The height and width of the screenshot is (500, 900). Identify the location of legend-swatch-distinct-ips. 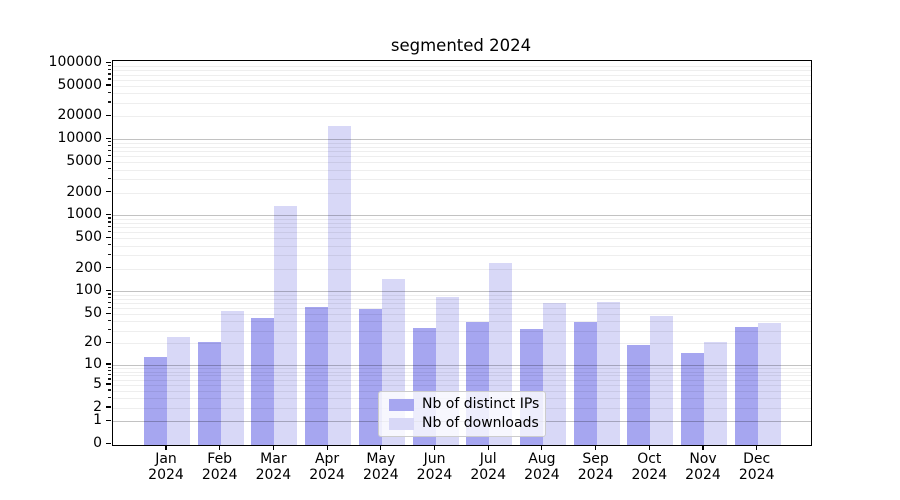
(401, 404).